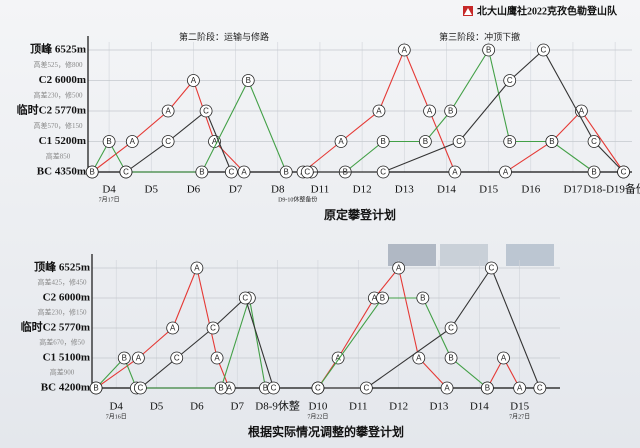 This screenshot has width=640, height=448. What do you see at coordinates (488, 190) in the screenshot?
I see `x-tick-label: D15` at bounding box center [488, 190].